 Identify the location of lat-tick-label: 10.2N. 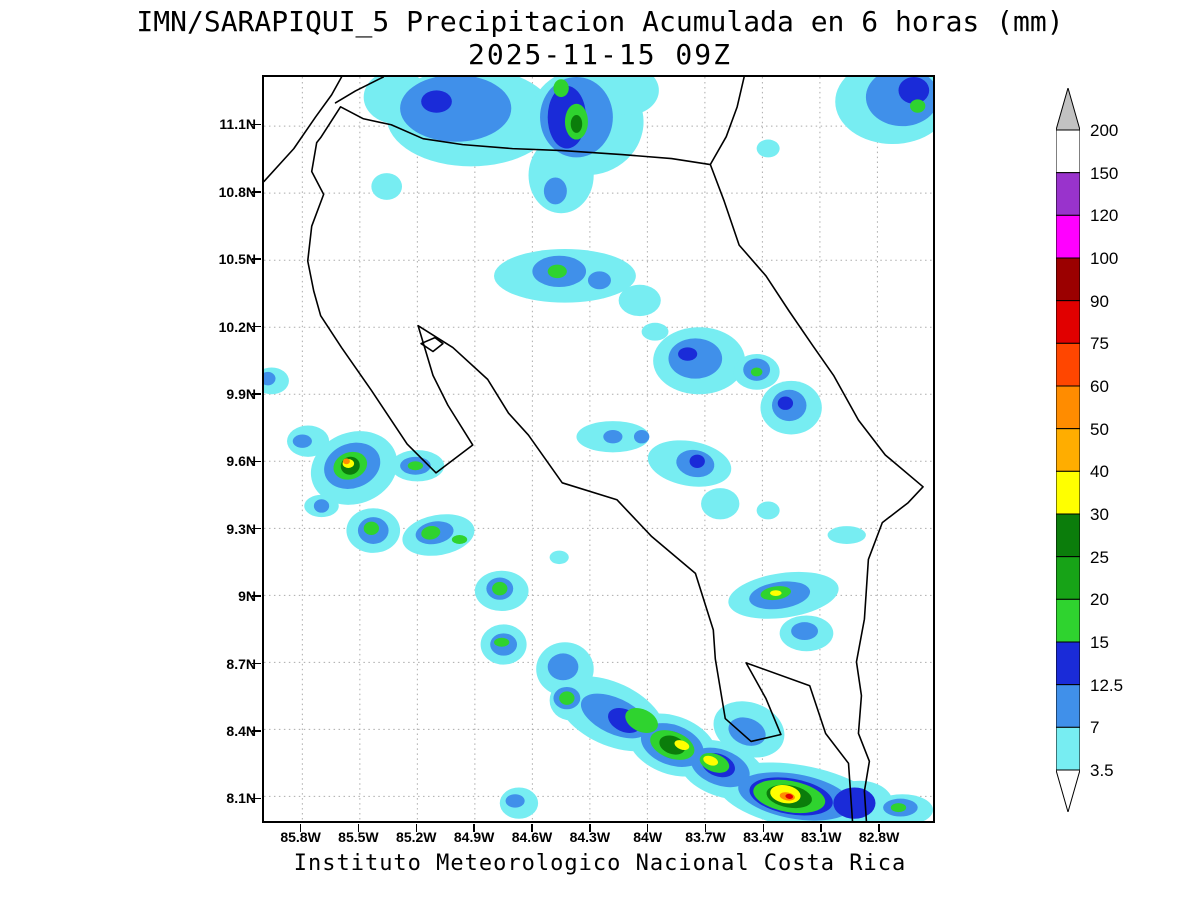
(237, 326).